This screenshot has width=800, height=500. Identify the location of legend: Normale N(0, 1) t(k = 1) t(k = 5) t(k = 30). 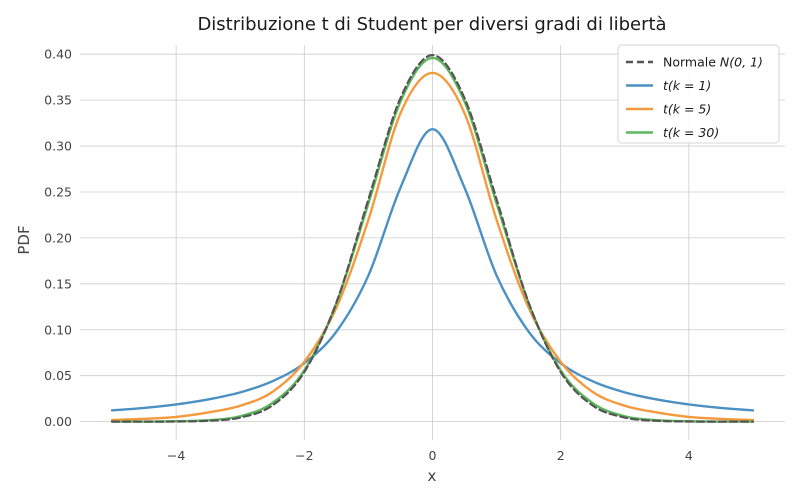
(698, 94).